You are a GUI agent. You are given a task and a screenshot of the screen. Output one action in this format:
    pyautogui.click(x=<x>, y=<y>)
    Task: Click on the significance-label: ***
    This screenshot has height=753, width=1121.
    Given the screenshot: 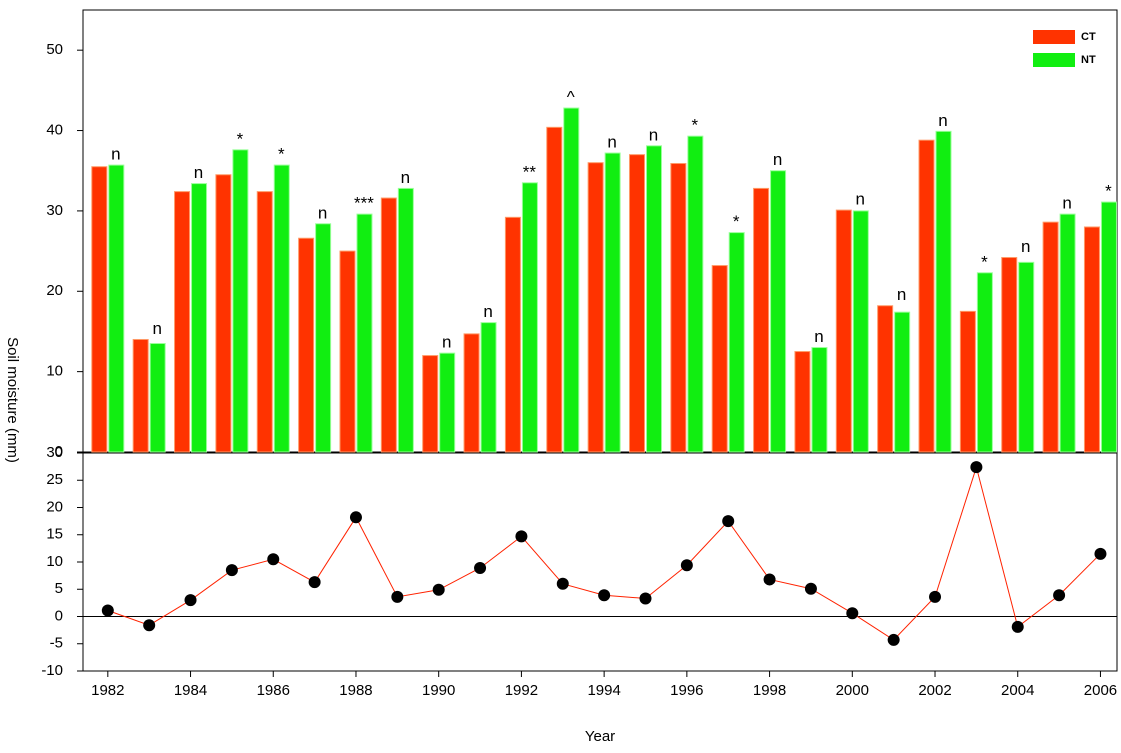 What is the action you would take?
    pyautogui.click(x=364, y=203)
    